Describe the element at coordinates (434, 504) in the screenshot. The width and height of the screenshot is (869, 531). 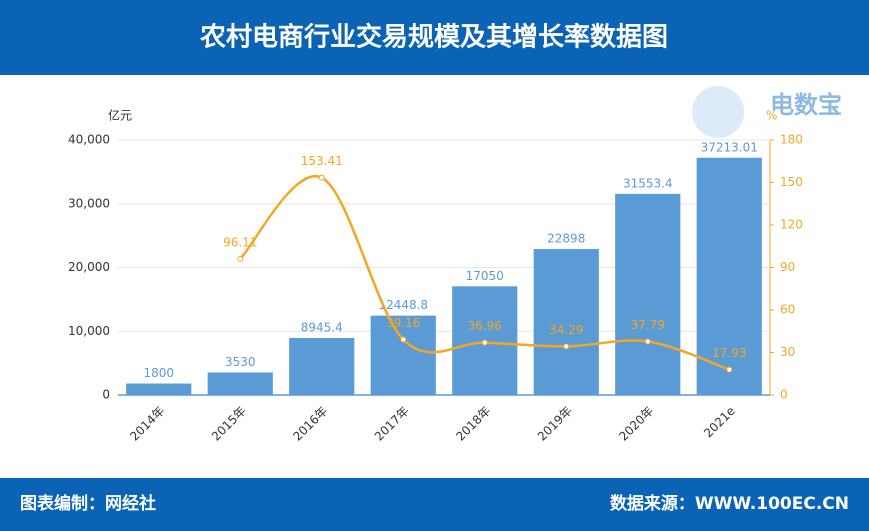
I see `footer-bar` at that location.